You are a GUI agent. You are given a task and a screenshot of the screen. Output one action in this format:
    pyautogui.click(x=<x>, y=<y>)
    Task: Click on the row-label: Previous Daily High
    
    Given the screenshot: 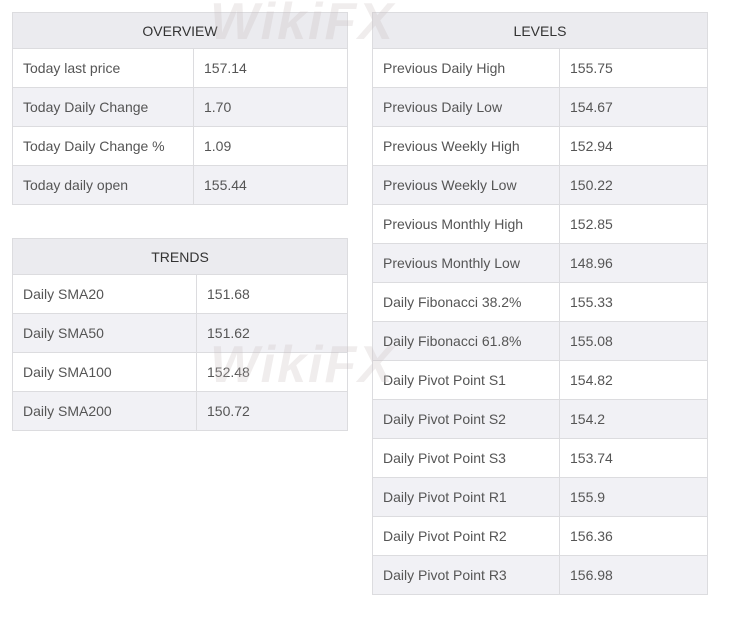 What is the action you would take?
    pyautogui.click(x=466, y=68)
    